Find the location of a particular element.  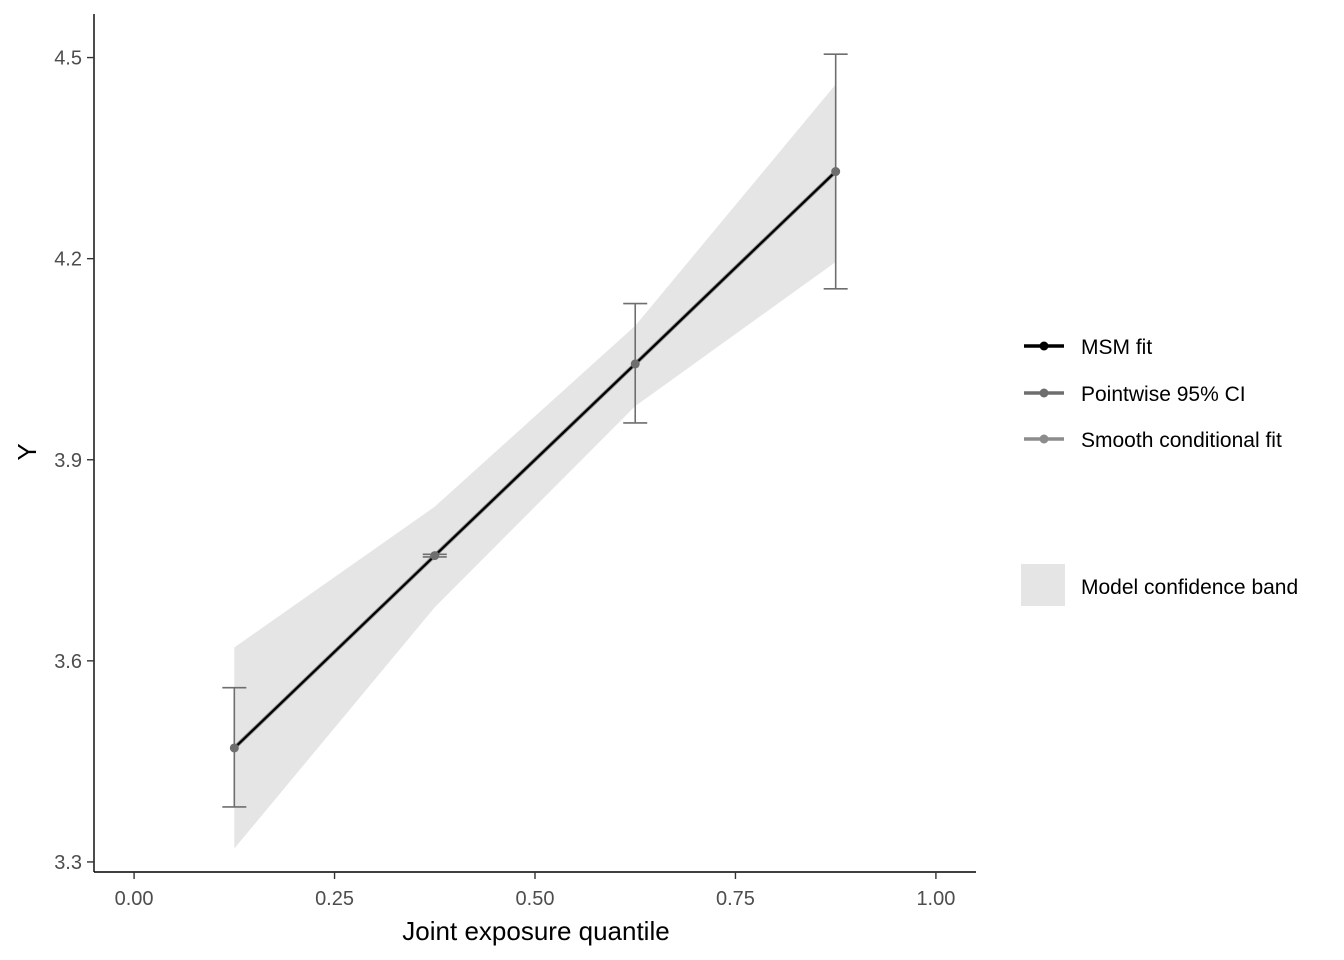

legend-item-pointwise-ci: Pointwise 95% CI is located at coordinates (1135, 394).